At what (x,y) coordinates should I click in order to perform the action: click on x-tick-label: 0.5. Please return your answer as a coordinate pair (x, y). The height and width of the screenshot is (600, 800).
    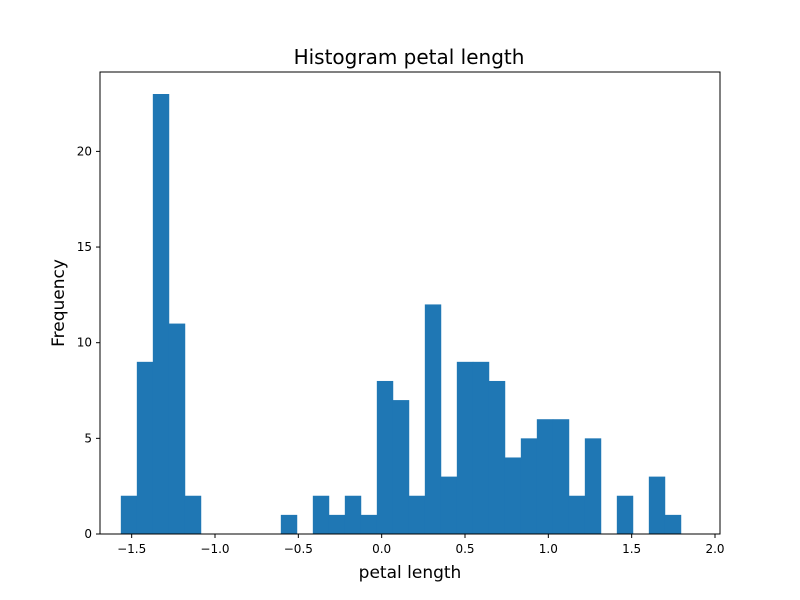
    Looking at the image, I should click on (464, 549).